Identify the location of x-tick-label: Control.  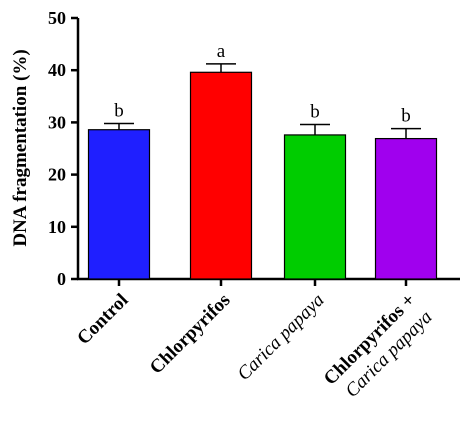
(102, 319).